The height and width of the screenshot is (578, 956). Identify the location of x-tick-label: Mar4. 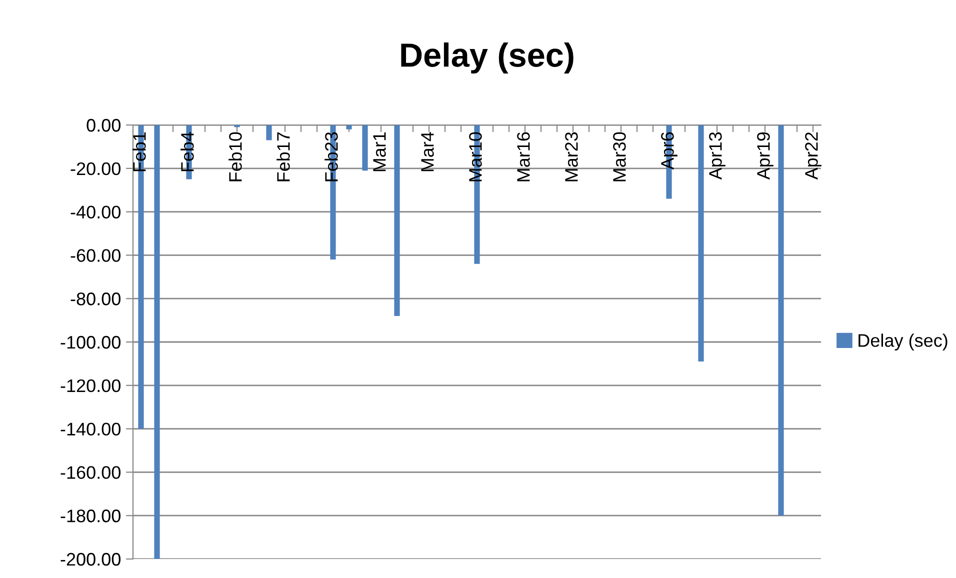
(427, 152).